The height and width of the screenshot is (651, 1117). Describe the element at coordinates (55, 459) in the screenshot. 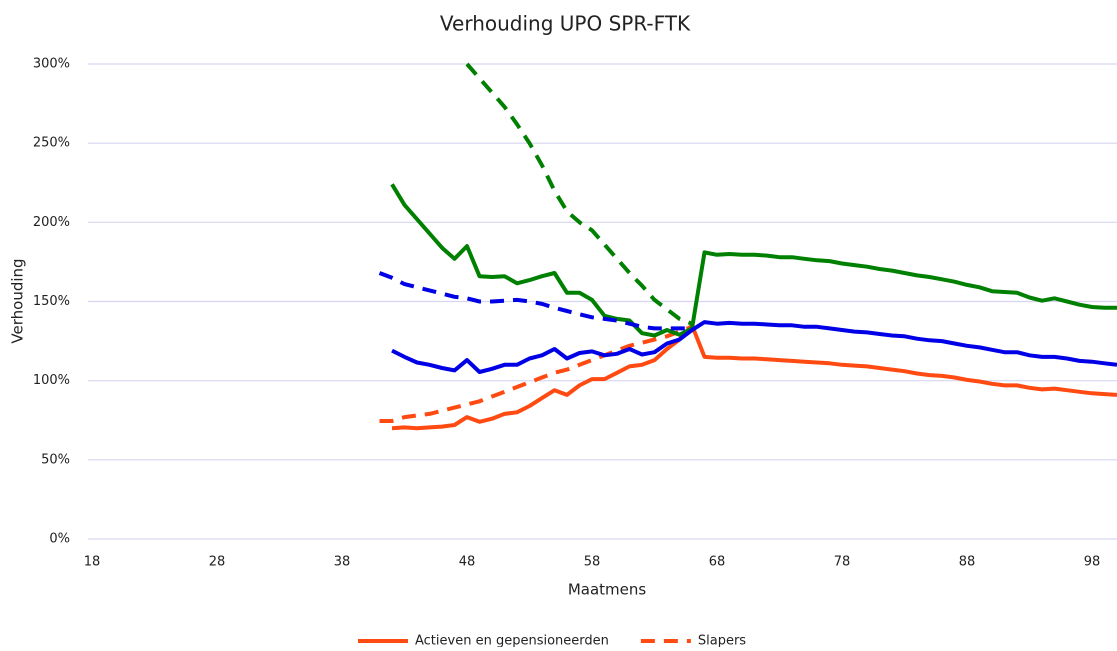

I see `y-tick-label: 50%` at that location.